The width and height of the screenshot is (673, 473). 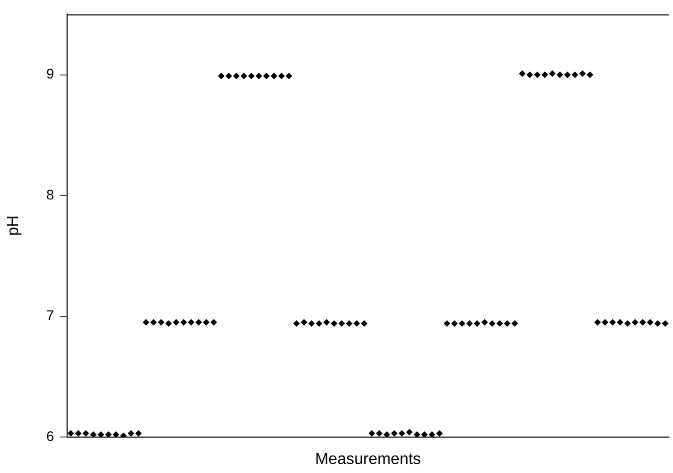 I want to click on y-axis-title: pH, so click(x=13, y=225).